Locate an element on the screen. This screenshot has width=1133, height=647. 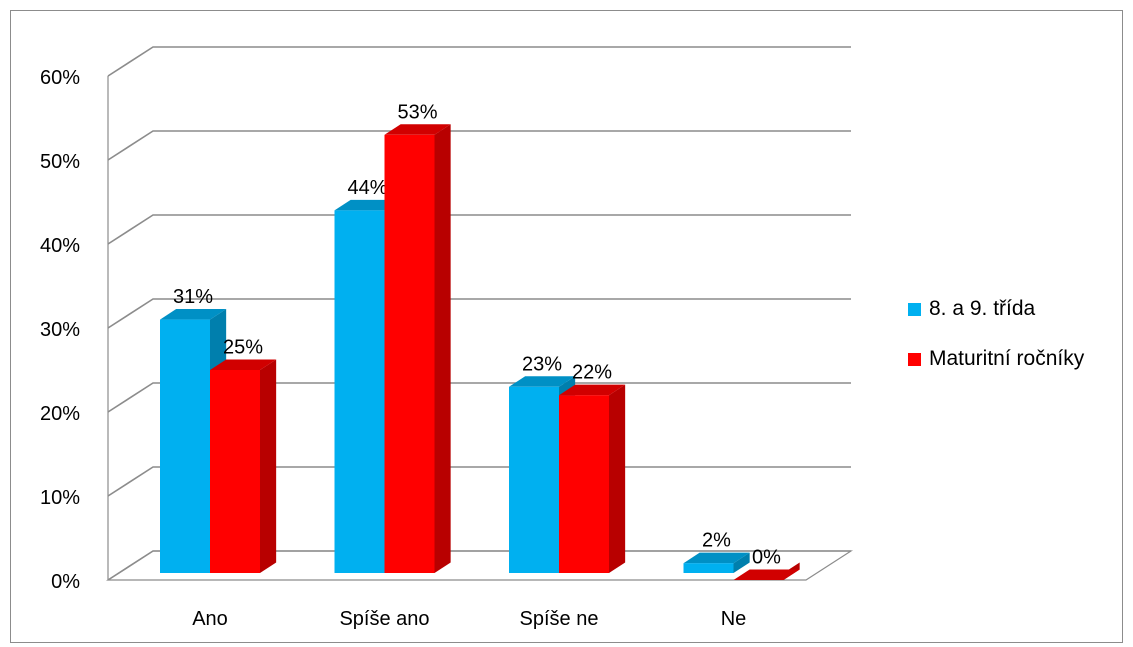
data-label: 25% is located at coordinates (243, 347).